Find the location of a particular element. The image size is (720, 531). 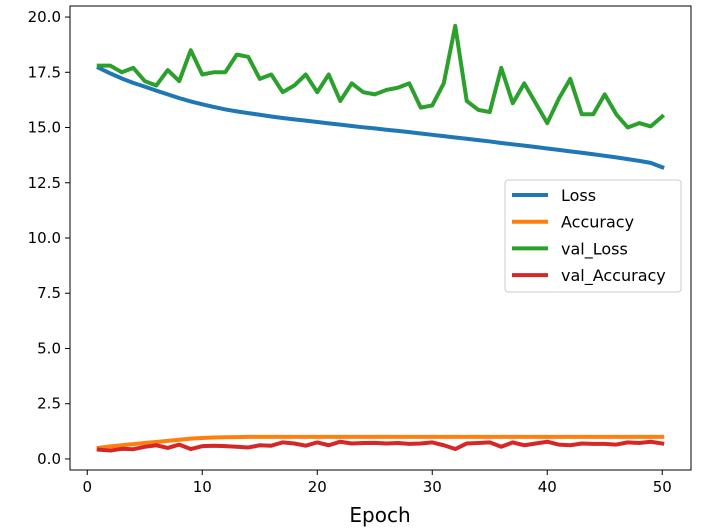

y-tick-label: 20.0 is located at coordinates (44, 17).